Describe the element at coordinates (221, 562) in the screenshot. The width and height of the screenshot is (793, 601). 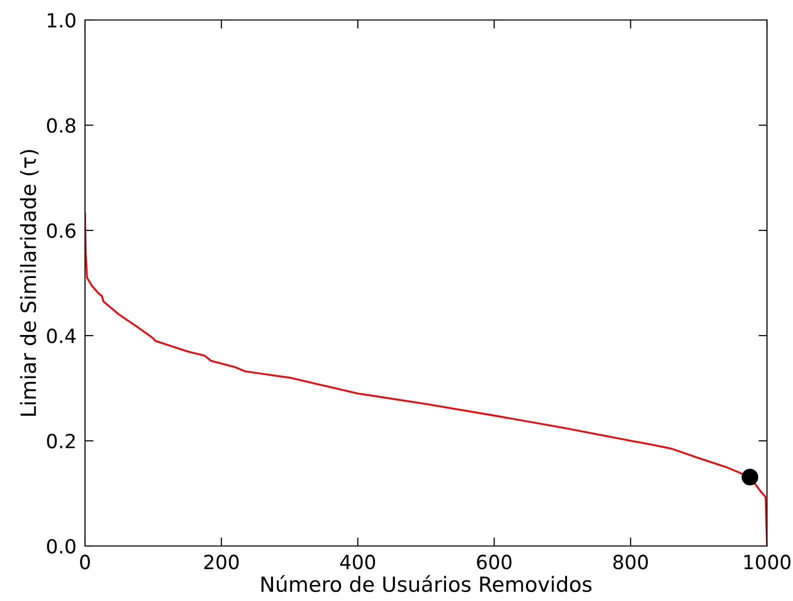
I see `x-tick-label: 200` at that location.